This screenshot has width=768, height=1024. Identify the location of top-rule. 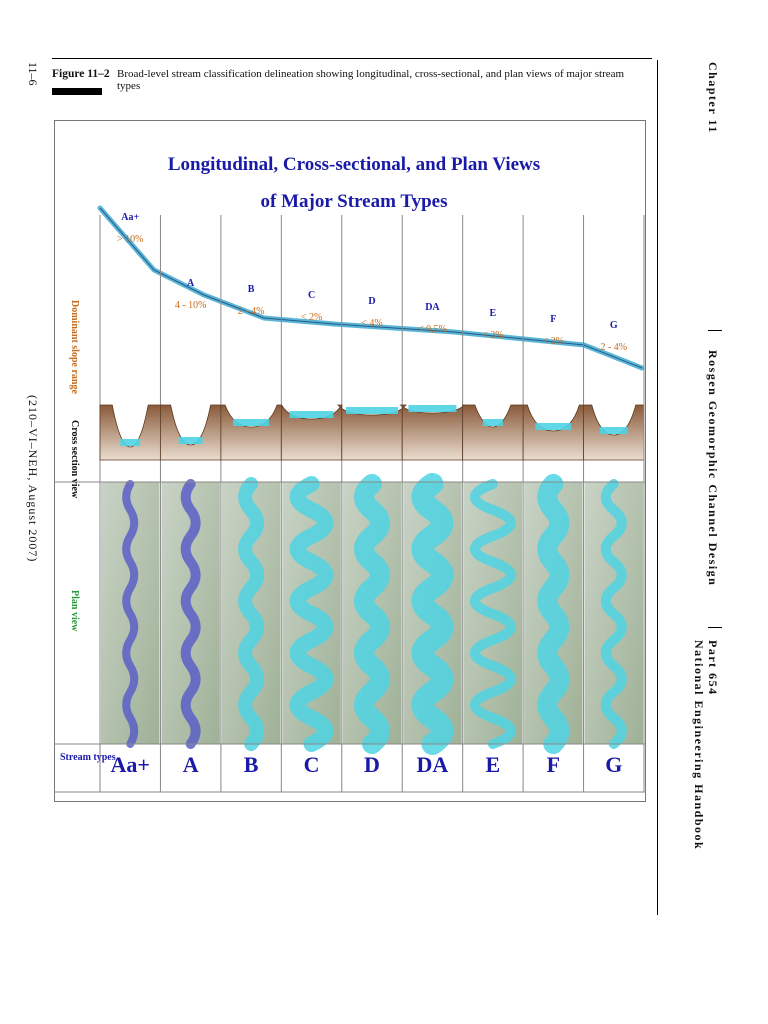
(352, 58).